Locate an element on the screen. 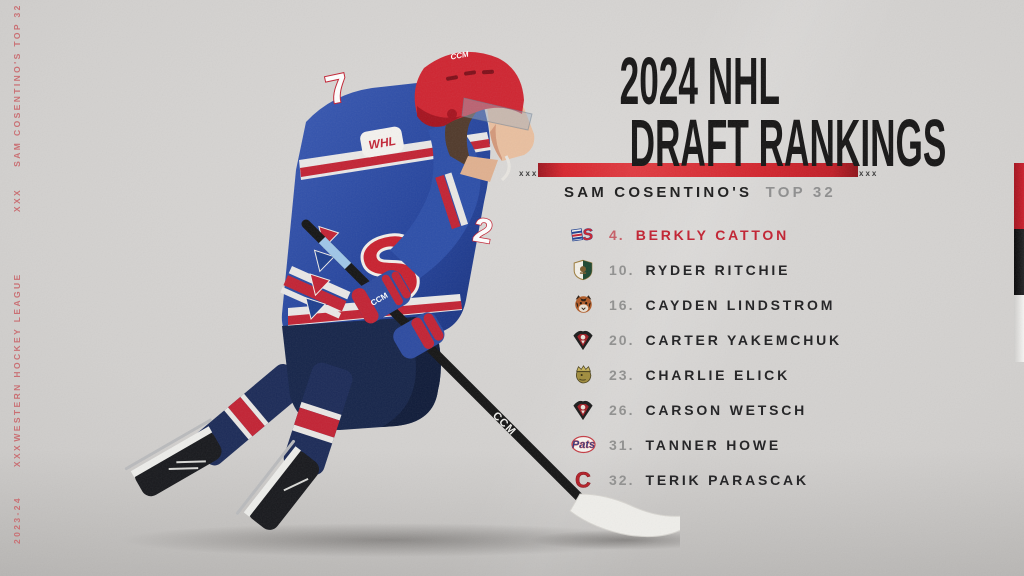 This screenshot has width=1024, height=576. ranking-row: 20. CARTER YAKEMCHUK is located at coordinates (780, 339).